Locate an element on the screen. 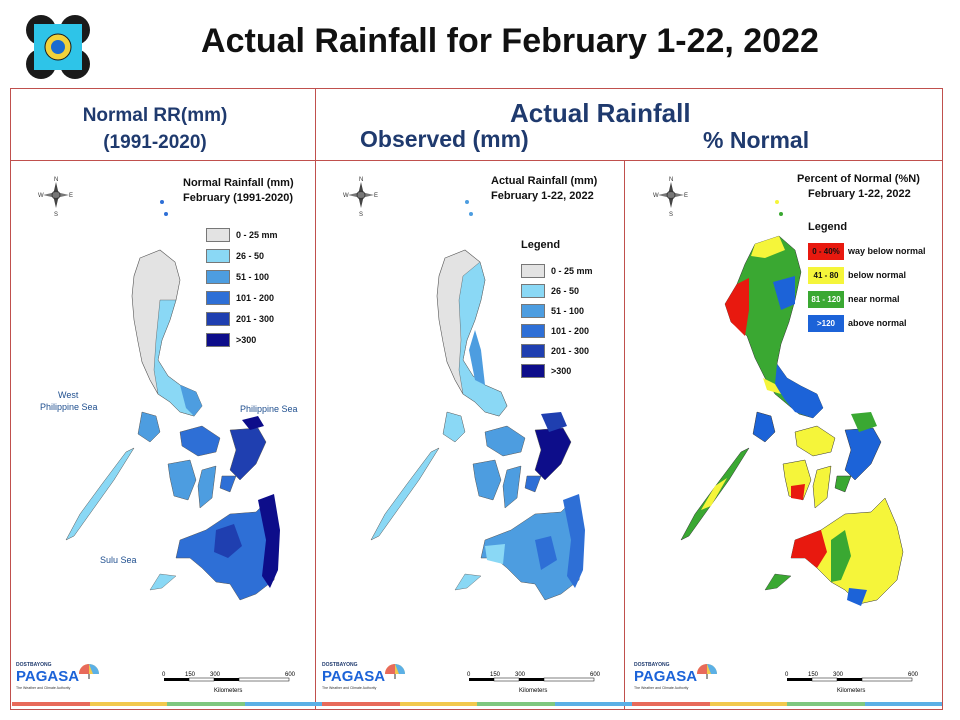 The image size is (960, 720). legend-item: 201 - 300 is located at coordinates (242, 318).